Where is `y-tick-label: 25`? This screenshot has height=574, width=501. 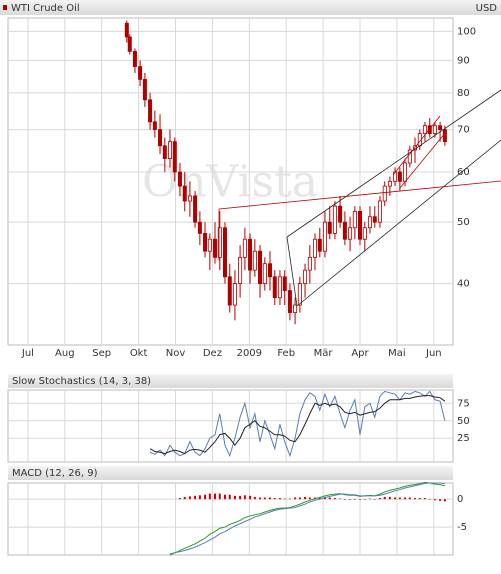 y-tick-label: 25 is located at coordinates (463, 438).